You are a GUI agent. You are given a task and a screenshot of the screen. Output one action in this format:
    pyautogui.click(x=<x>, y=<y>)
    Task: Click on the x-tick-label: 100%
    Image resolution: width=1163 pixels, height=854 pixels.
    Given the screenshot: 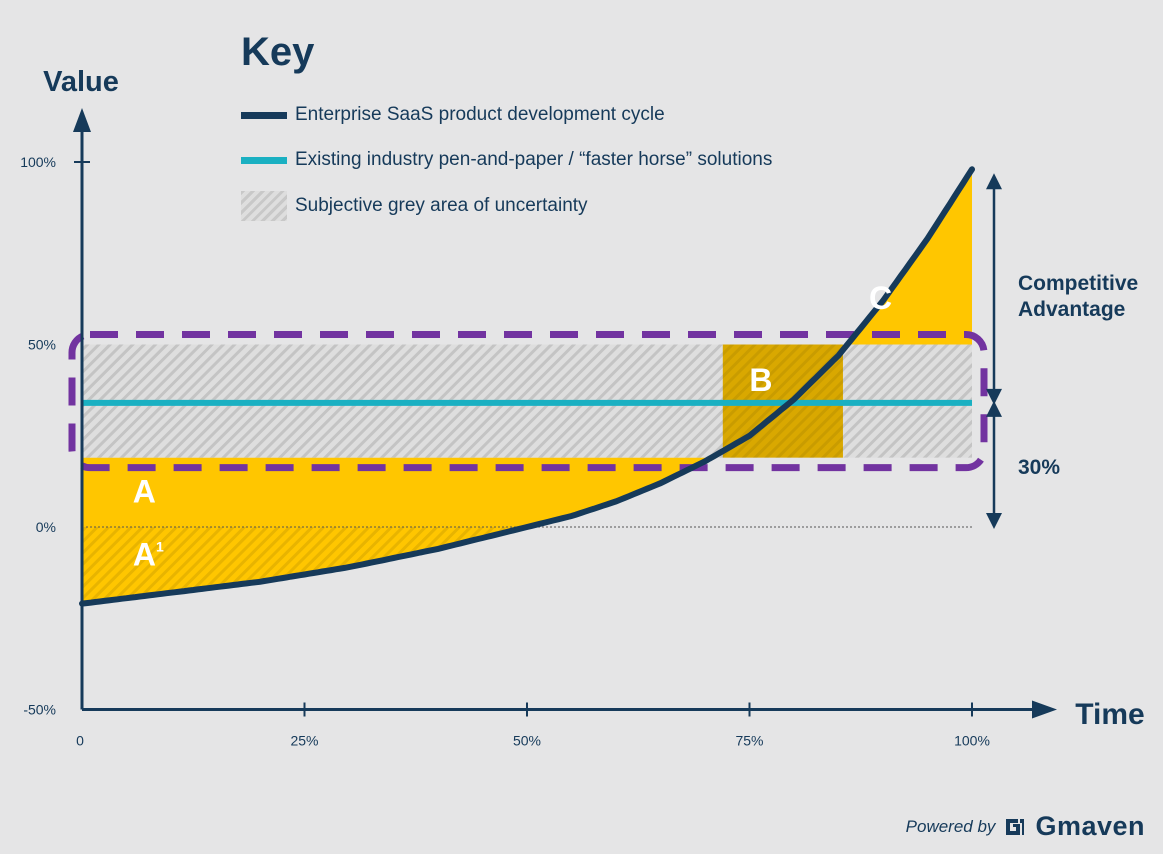 What is the action you would take?
    pyautogui.click(x=972, y=741)
    